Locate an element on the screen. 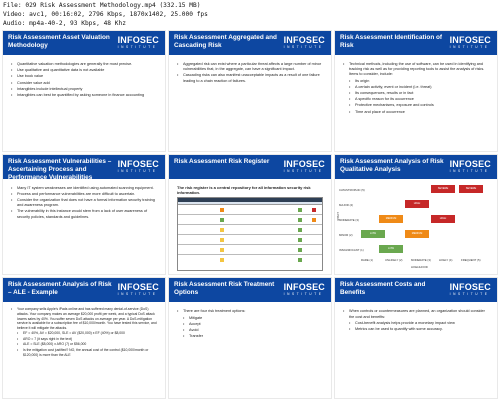 This screenshot has height=401, width=500. sub-bullet: ALE = SLE ($8,000) x ARO (7) or $56,000 is located at coordinates (85, 344).